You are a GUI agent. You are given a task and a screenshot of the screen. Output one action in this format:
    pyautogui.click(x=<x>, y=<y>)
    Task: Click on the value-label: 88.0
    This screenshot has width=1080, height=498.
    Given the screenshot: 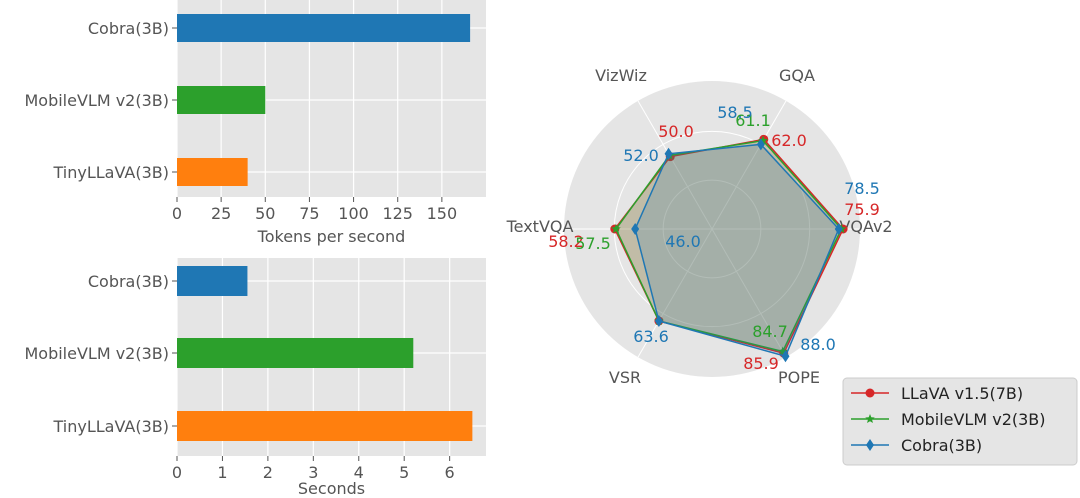 What is the action you would take?
    pyautogui.click(x=818, y=344)
    